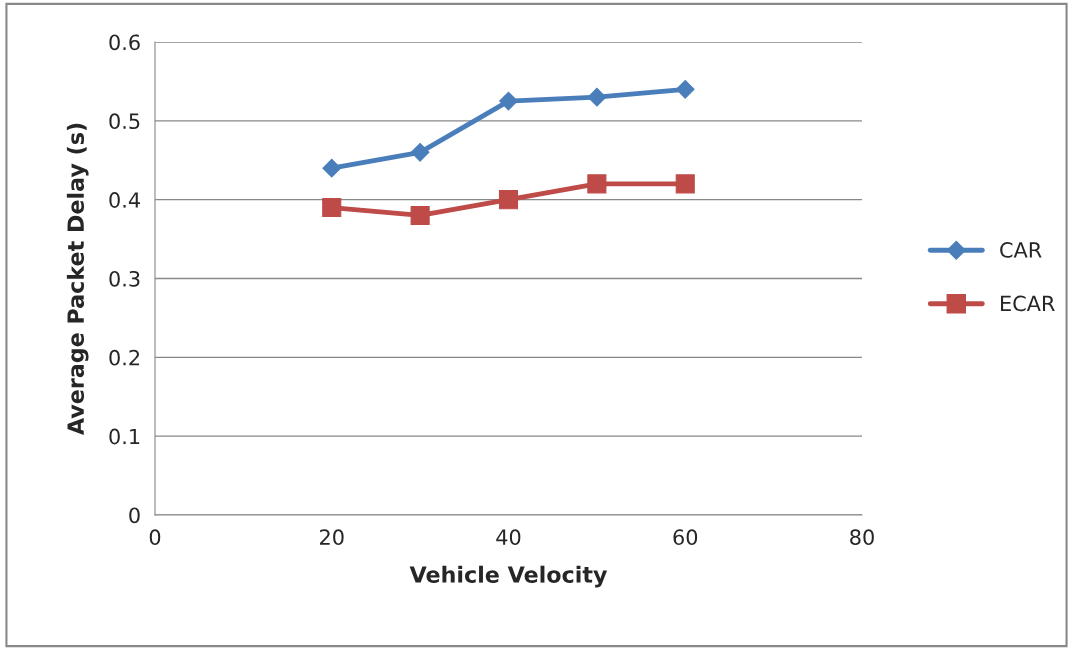 Image resolution: width=1073 pixels, height=650 pixels. I want to click on y-tick-label: 0.2, so click(124, 357).